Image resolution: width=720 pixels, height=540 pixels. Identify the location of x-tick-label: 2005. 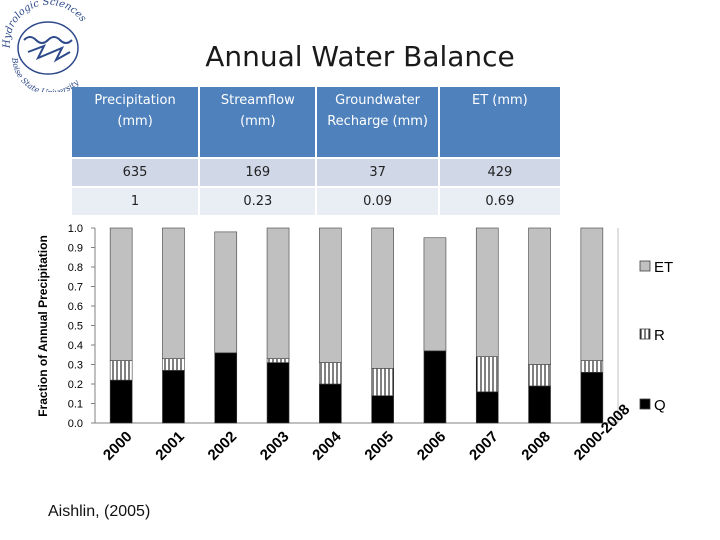
(379, 446).